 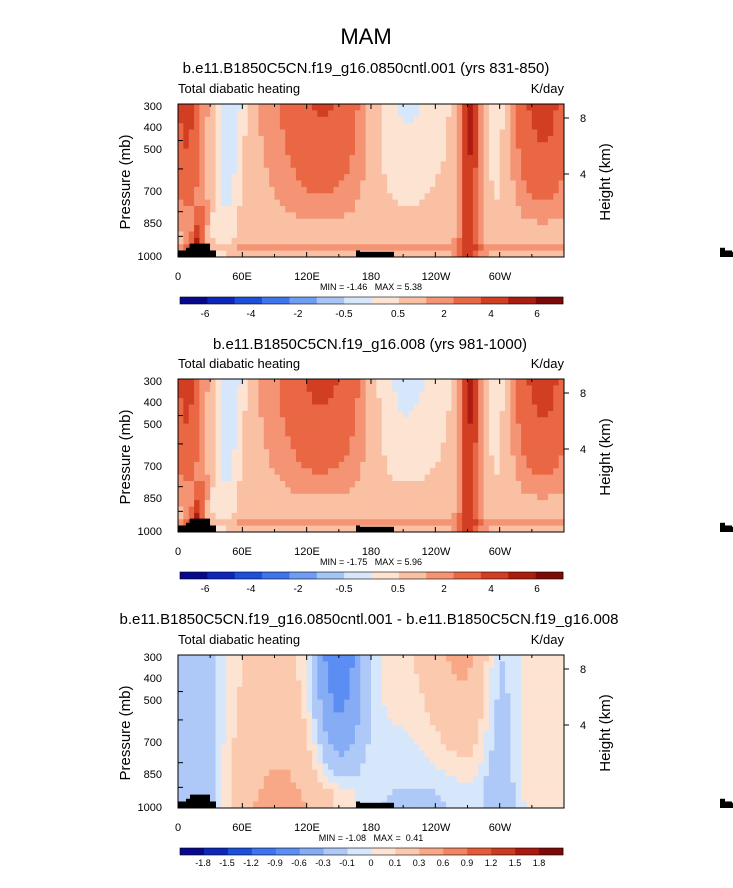 What do you see at coordinates (371, 314) in the screenshot?
I see `colorbar-labels: -6 -4 -2 -0.5 0.5 2 4 6` at bounding box center [371, 314].